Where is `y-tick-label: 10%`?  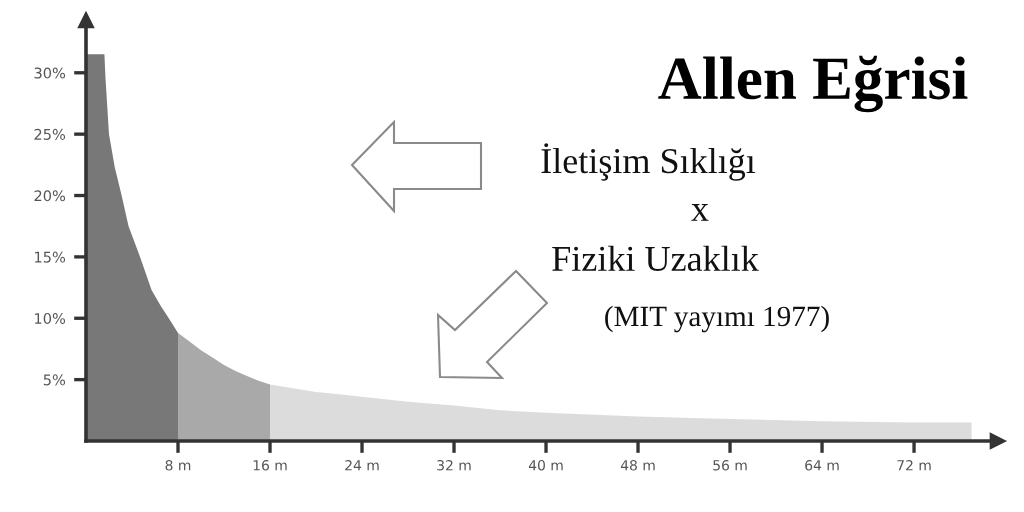 y-tick-label: 10% is located at coordinates (50, 318).